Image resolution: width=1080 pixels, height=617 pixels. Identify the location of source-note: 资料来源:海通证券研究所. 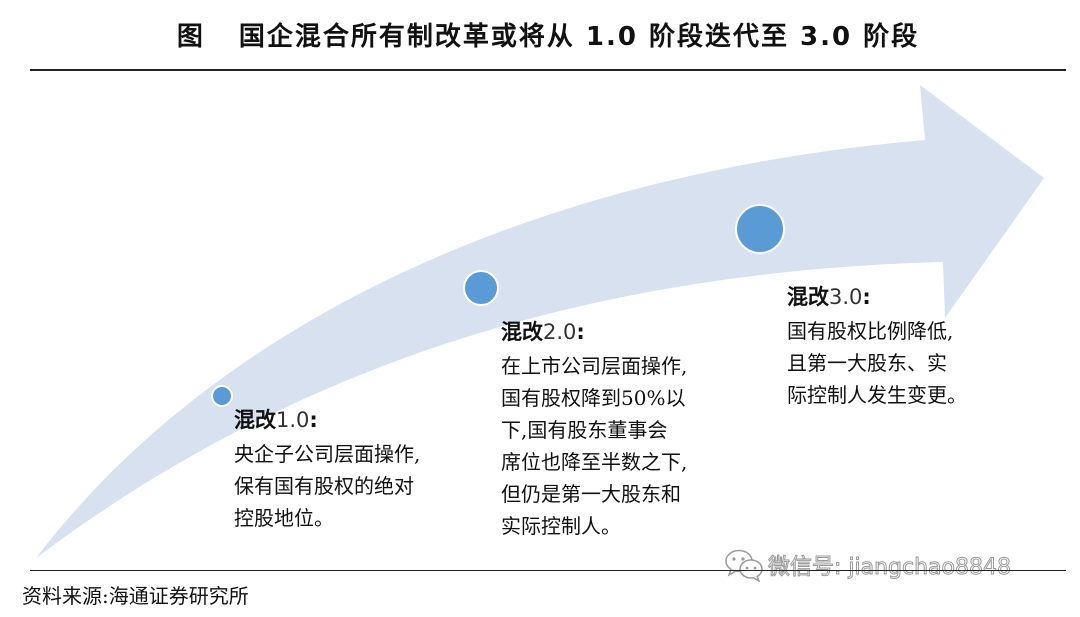
(135, 596).